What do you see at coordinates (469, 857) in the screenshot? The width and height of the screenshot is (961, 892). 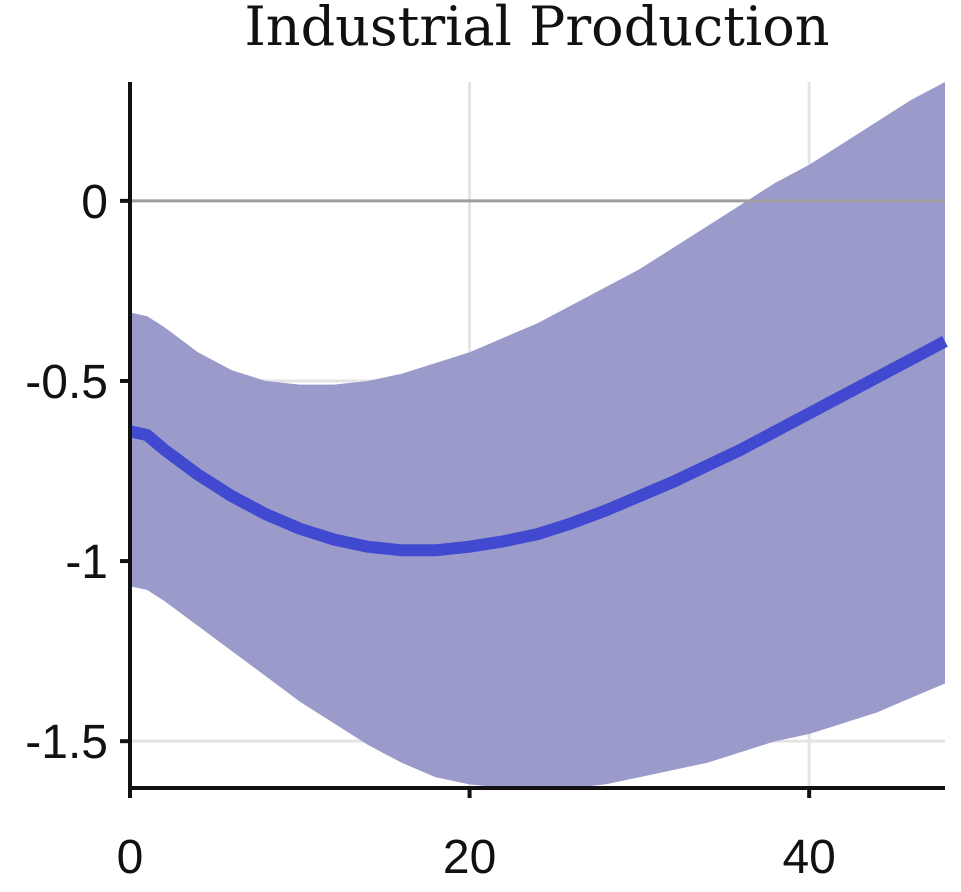 I see `x-tick-label-1: 20` at bounding box center [469, 857].